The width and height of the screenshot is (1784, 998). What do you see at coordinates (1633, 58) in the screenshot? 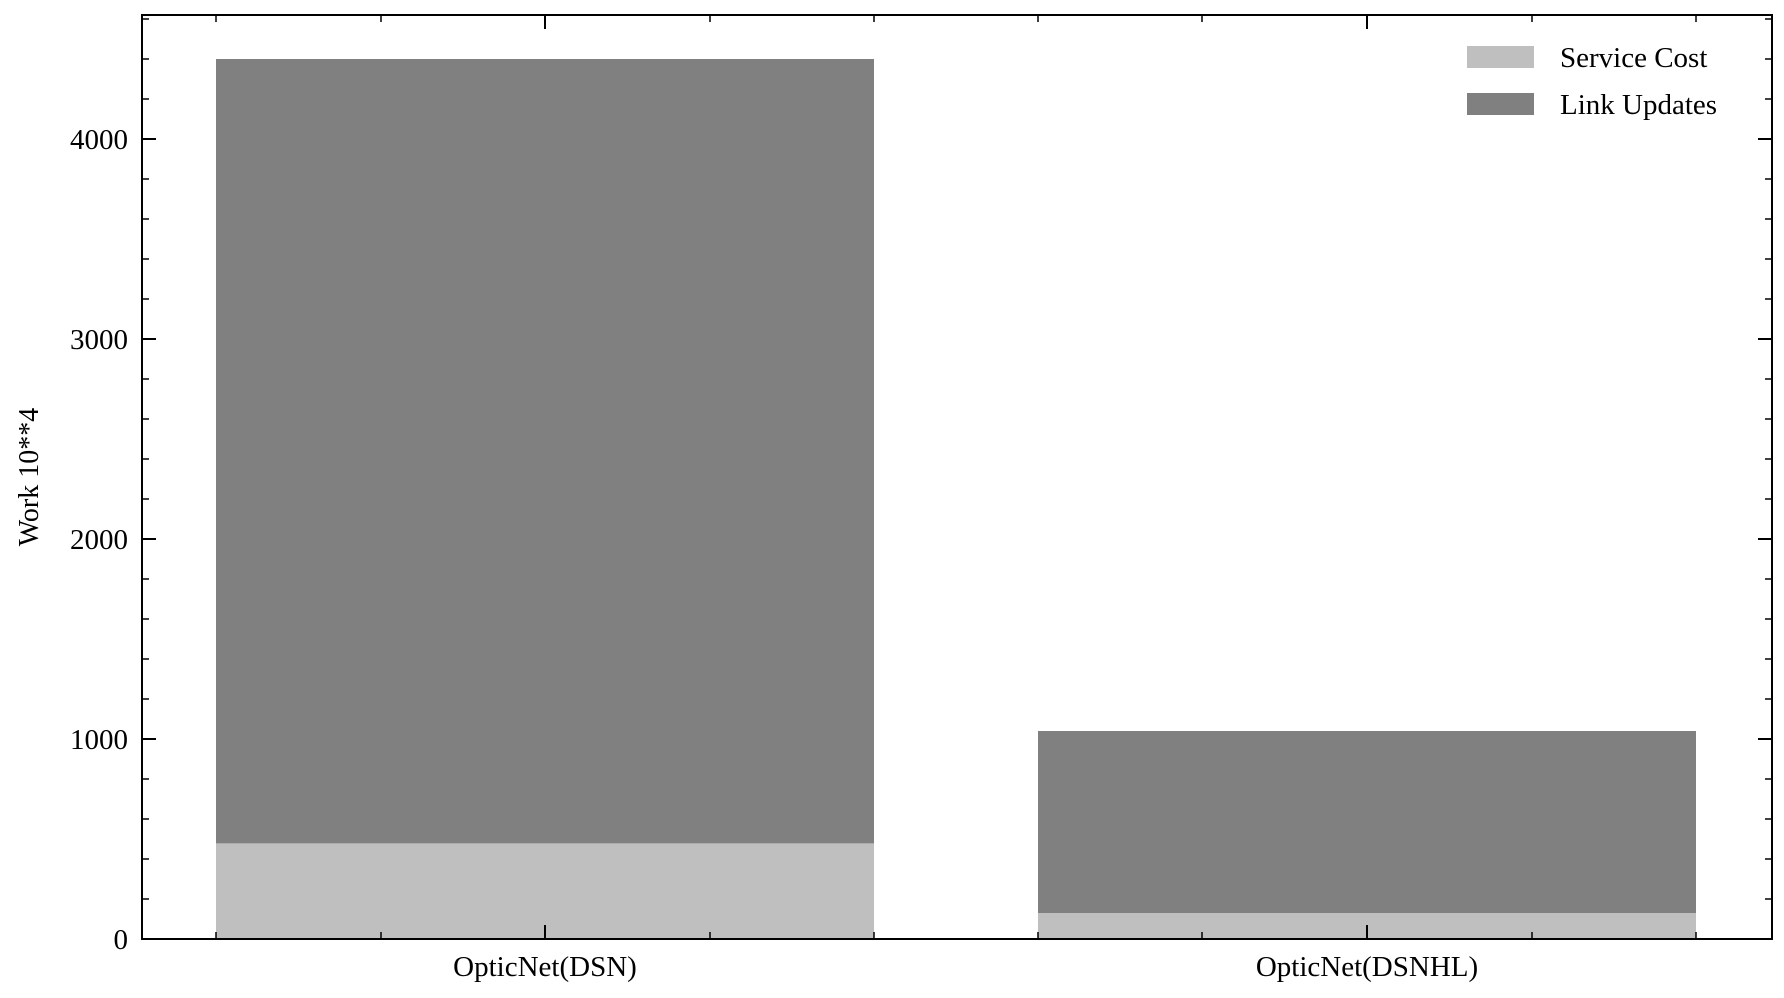
I see `legend-label-1: Service Cost` at bounding box center [1633, 58].